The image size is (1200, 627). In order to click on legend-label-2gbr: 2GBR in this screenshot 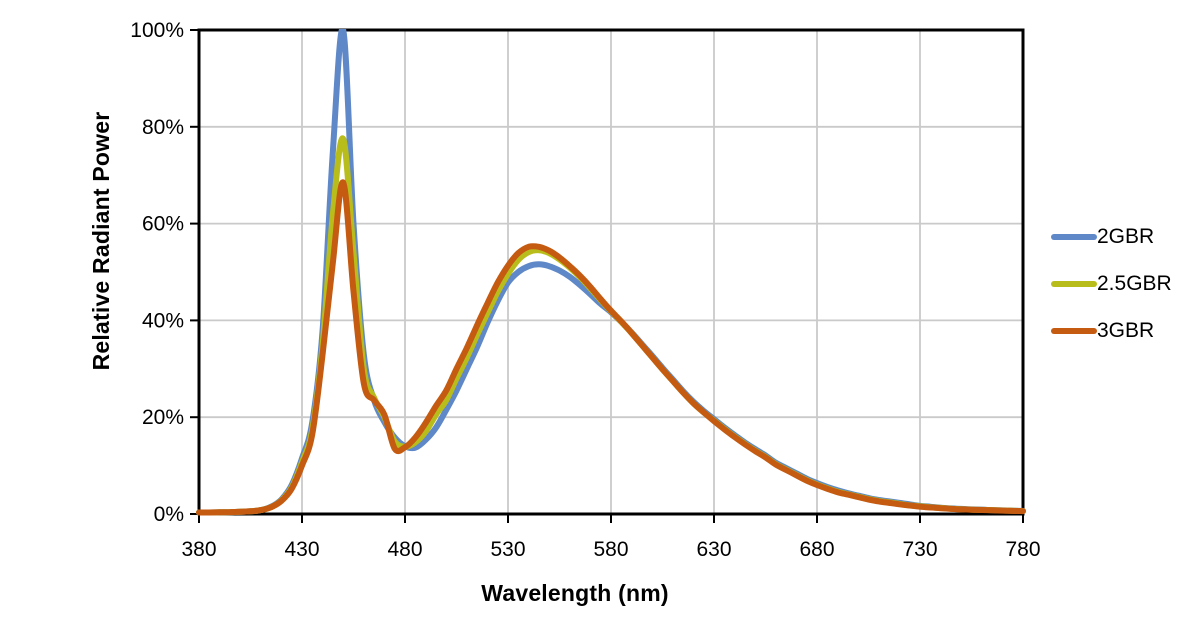, I will do `click(1126, 236)`.